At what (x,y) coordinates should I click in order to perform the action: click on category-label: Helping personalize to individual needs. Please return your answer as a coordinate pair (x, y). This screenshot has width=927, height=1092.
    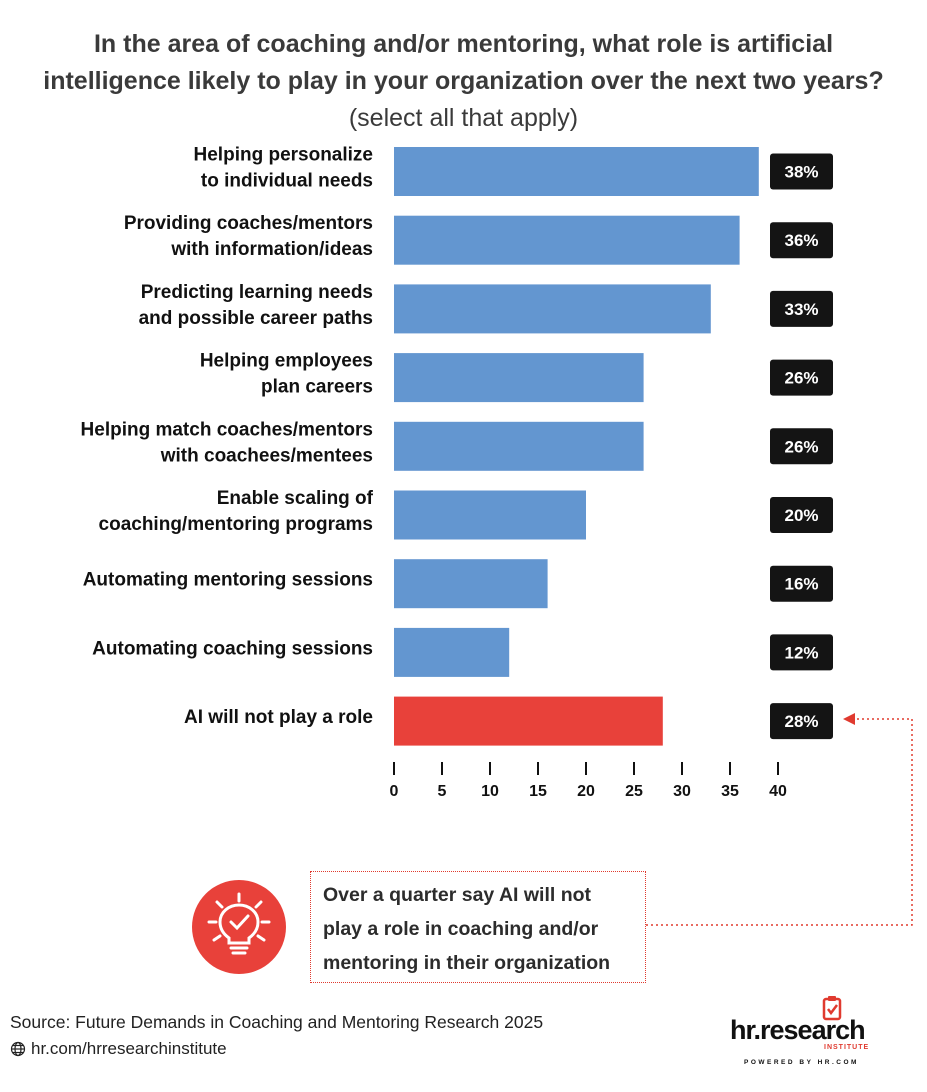
    Looking at the image, I should click on (283, 168).